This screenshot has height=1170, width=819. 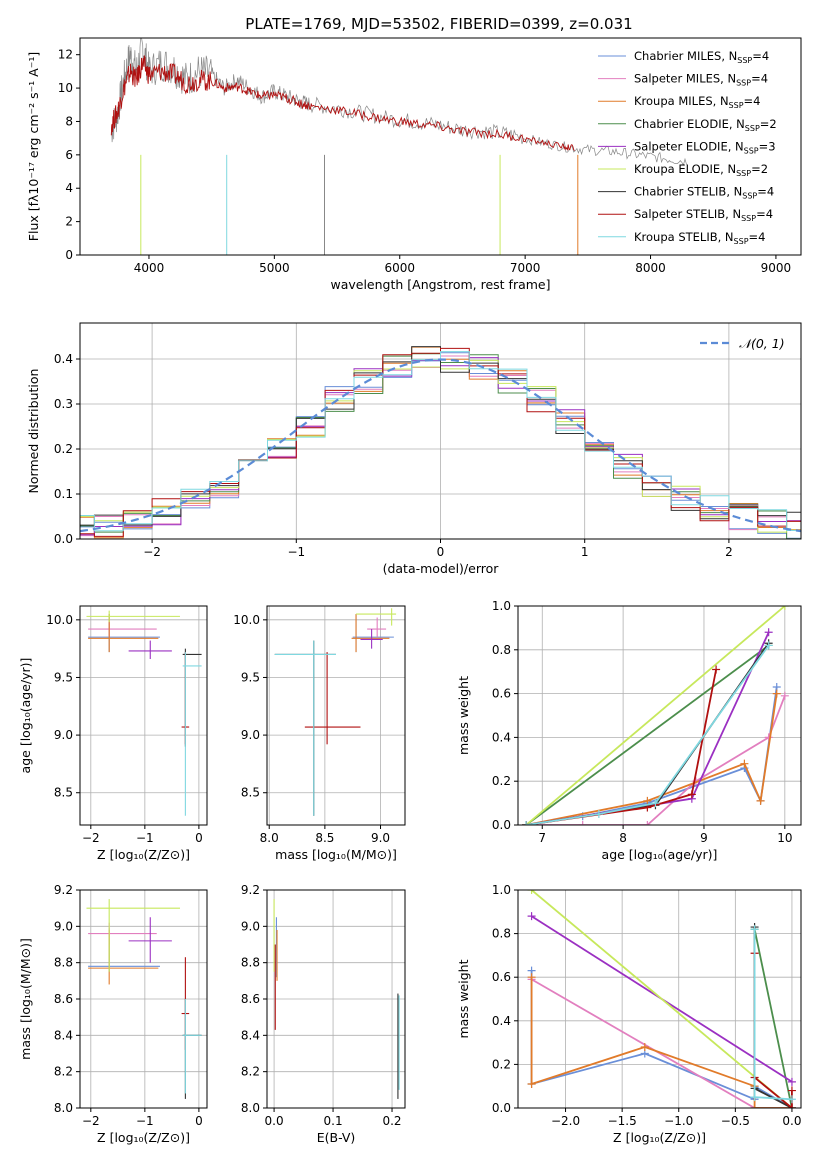 I want to click on x-tick-label: 9, so click(x=704, y=838).